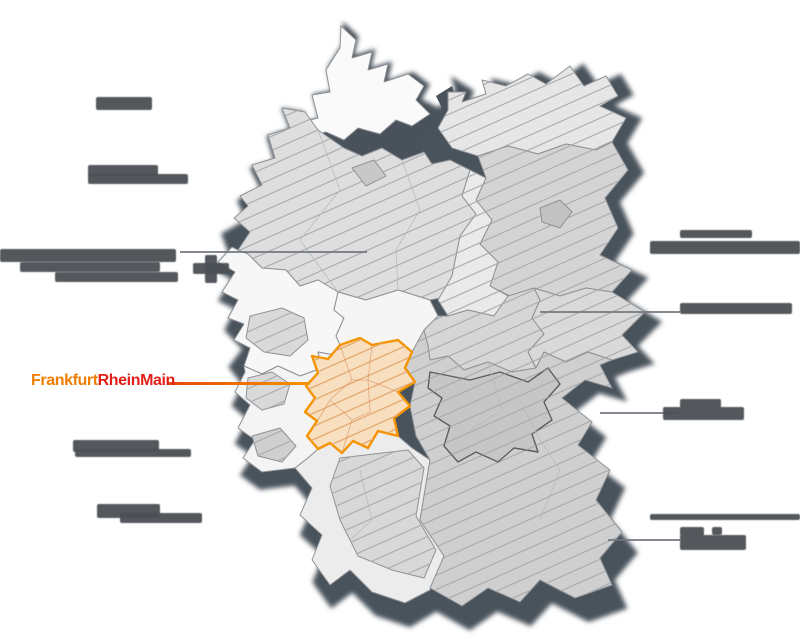  Describe the element at coordinates (358, 399) in the screenshot. I see `highlight-district-lines` at that location.